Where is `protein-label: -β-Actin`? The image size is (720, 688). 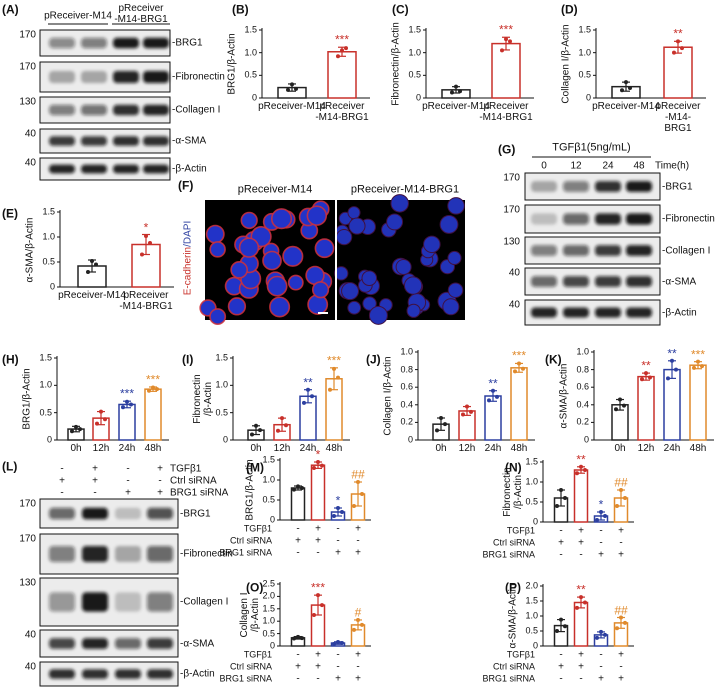 protein-label: -β-Actin is located at coordinates (189, 169).